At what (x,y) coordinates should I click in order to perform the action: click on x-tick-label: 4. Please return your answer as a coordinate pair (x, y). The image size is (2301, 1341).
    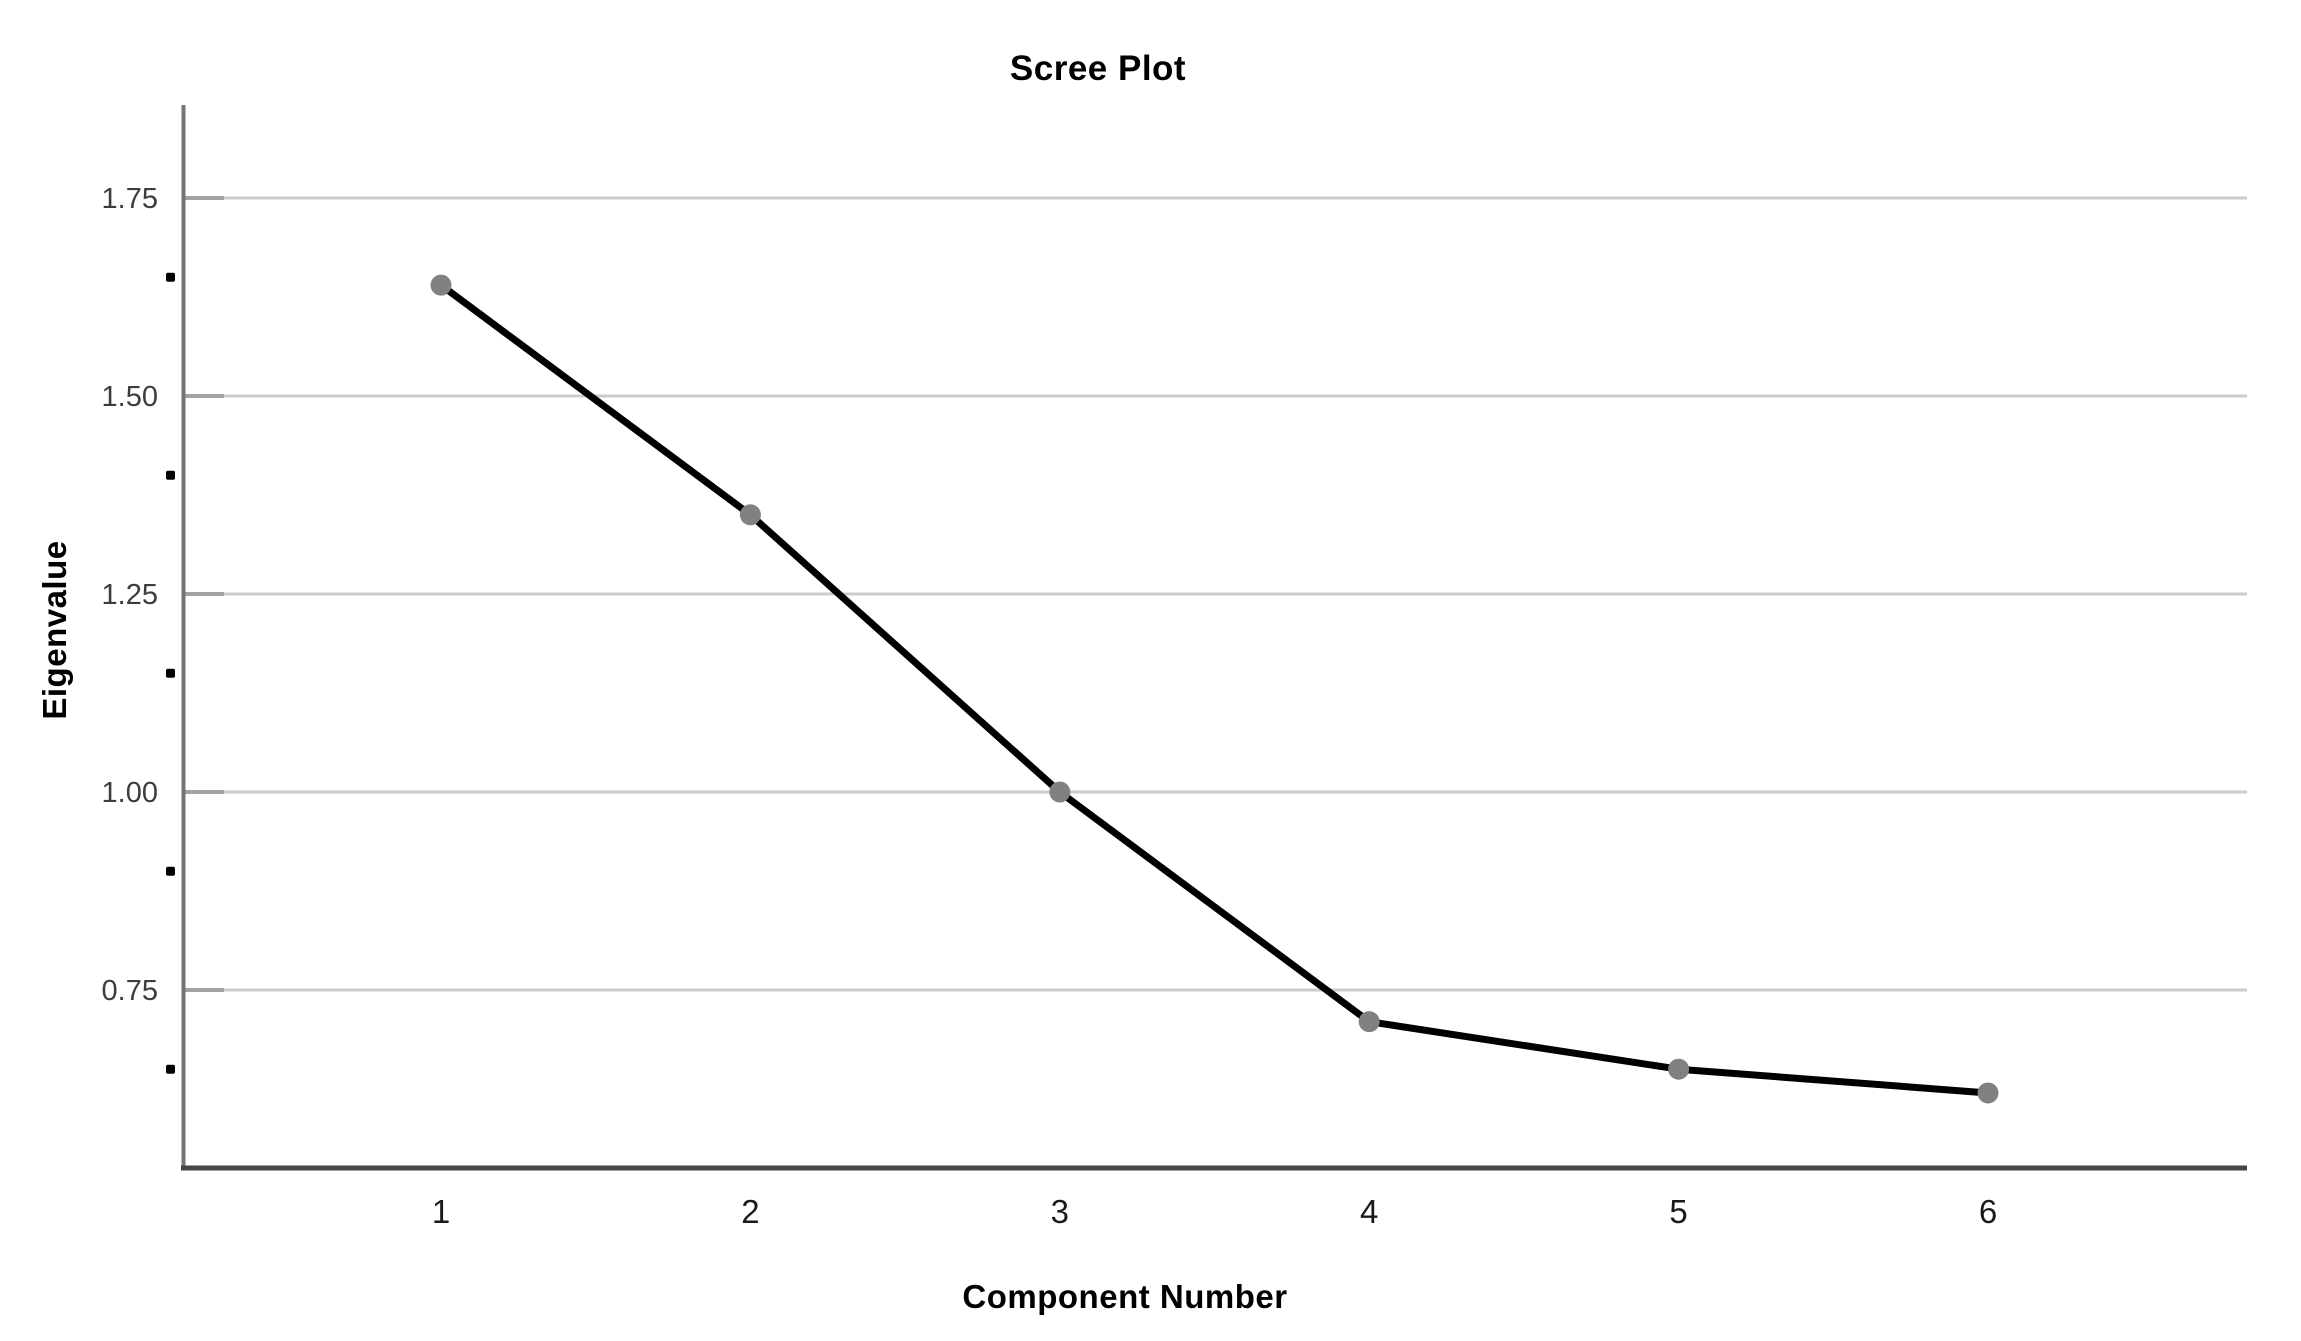
    Looking at the image, I should click on (1369, 1211).